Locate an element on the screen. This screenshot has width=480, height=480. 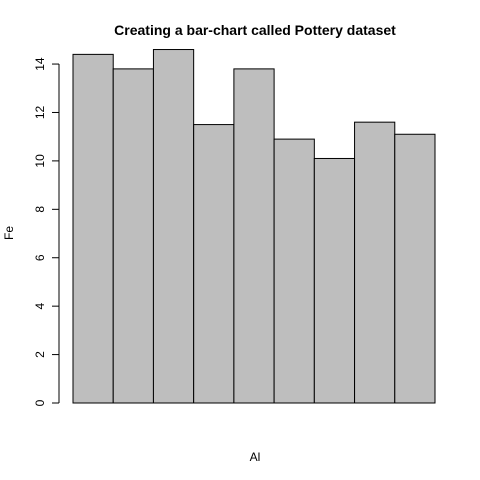
y-tick-label-7: 14 is located at coordinates (40, 64).